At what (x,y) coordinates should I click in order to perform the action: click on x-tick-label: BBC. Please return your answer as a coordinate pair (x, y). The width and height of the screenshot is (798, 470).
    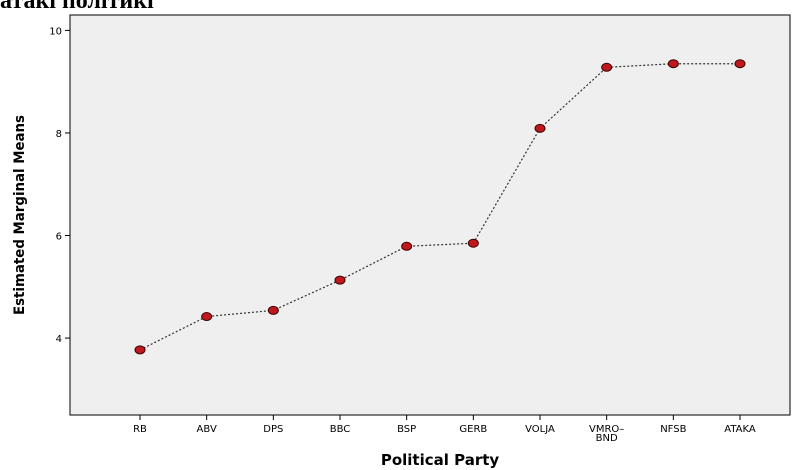
    Looking at the image, I should click on (340, 429).